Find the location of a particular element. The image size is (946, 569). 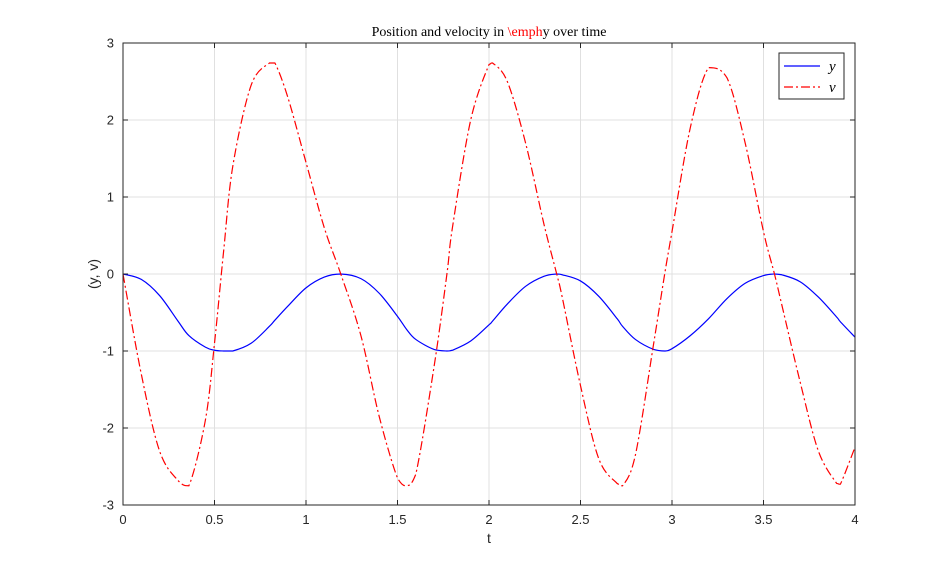

series-line-y is located at coordinates (489, 312).